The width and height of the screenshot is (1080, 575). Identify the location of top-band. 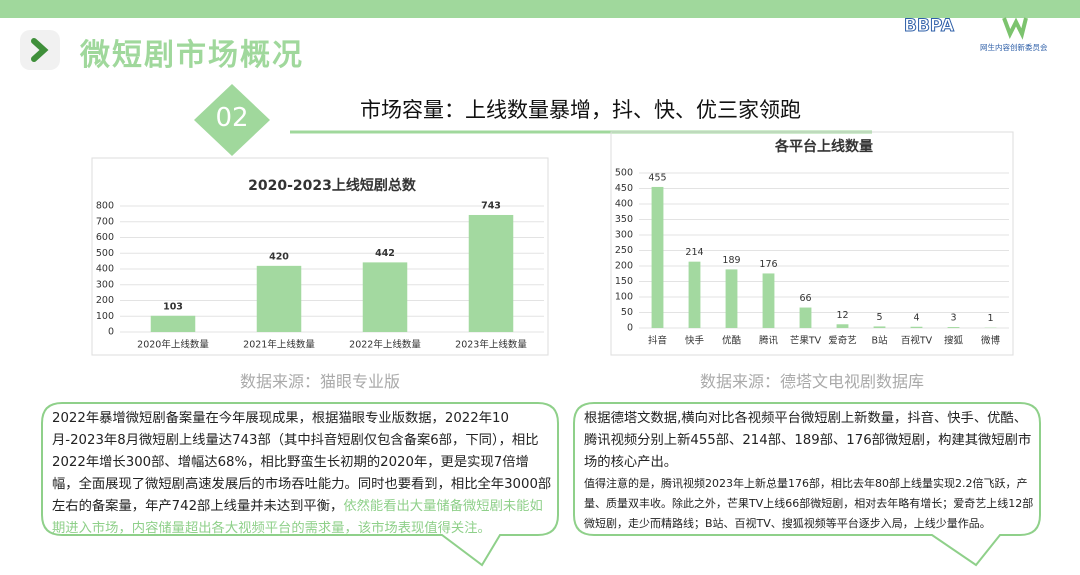
(540, 9).